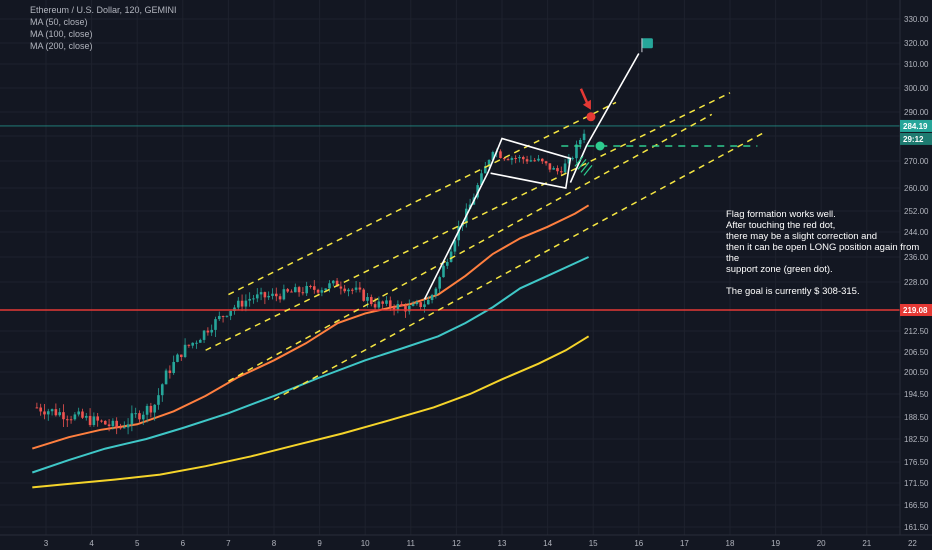  What do you see at coordinates (916, 505) in the screenshot?
I see `y-tick-label: 166.50` at bounding box center [916, 505].